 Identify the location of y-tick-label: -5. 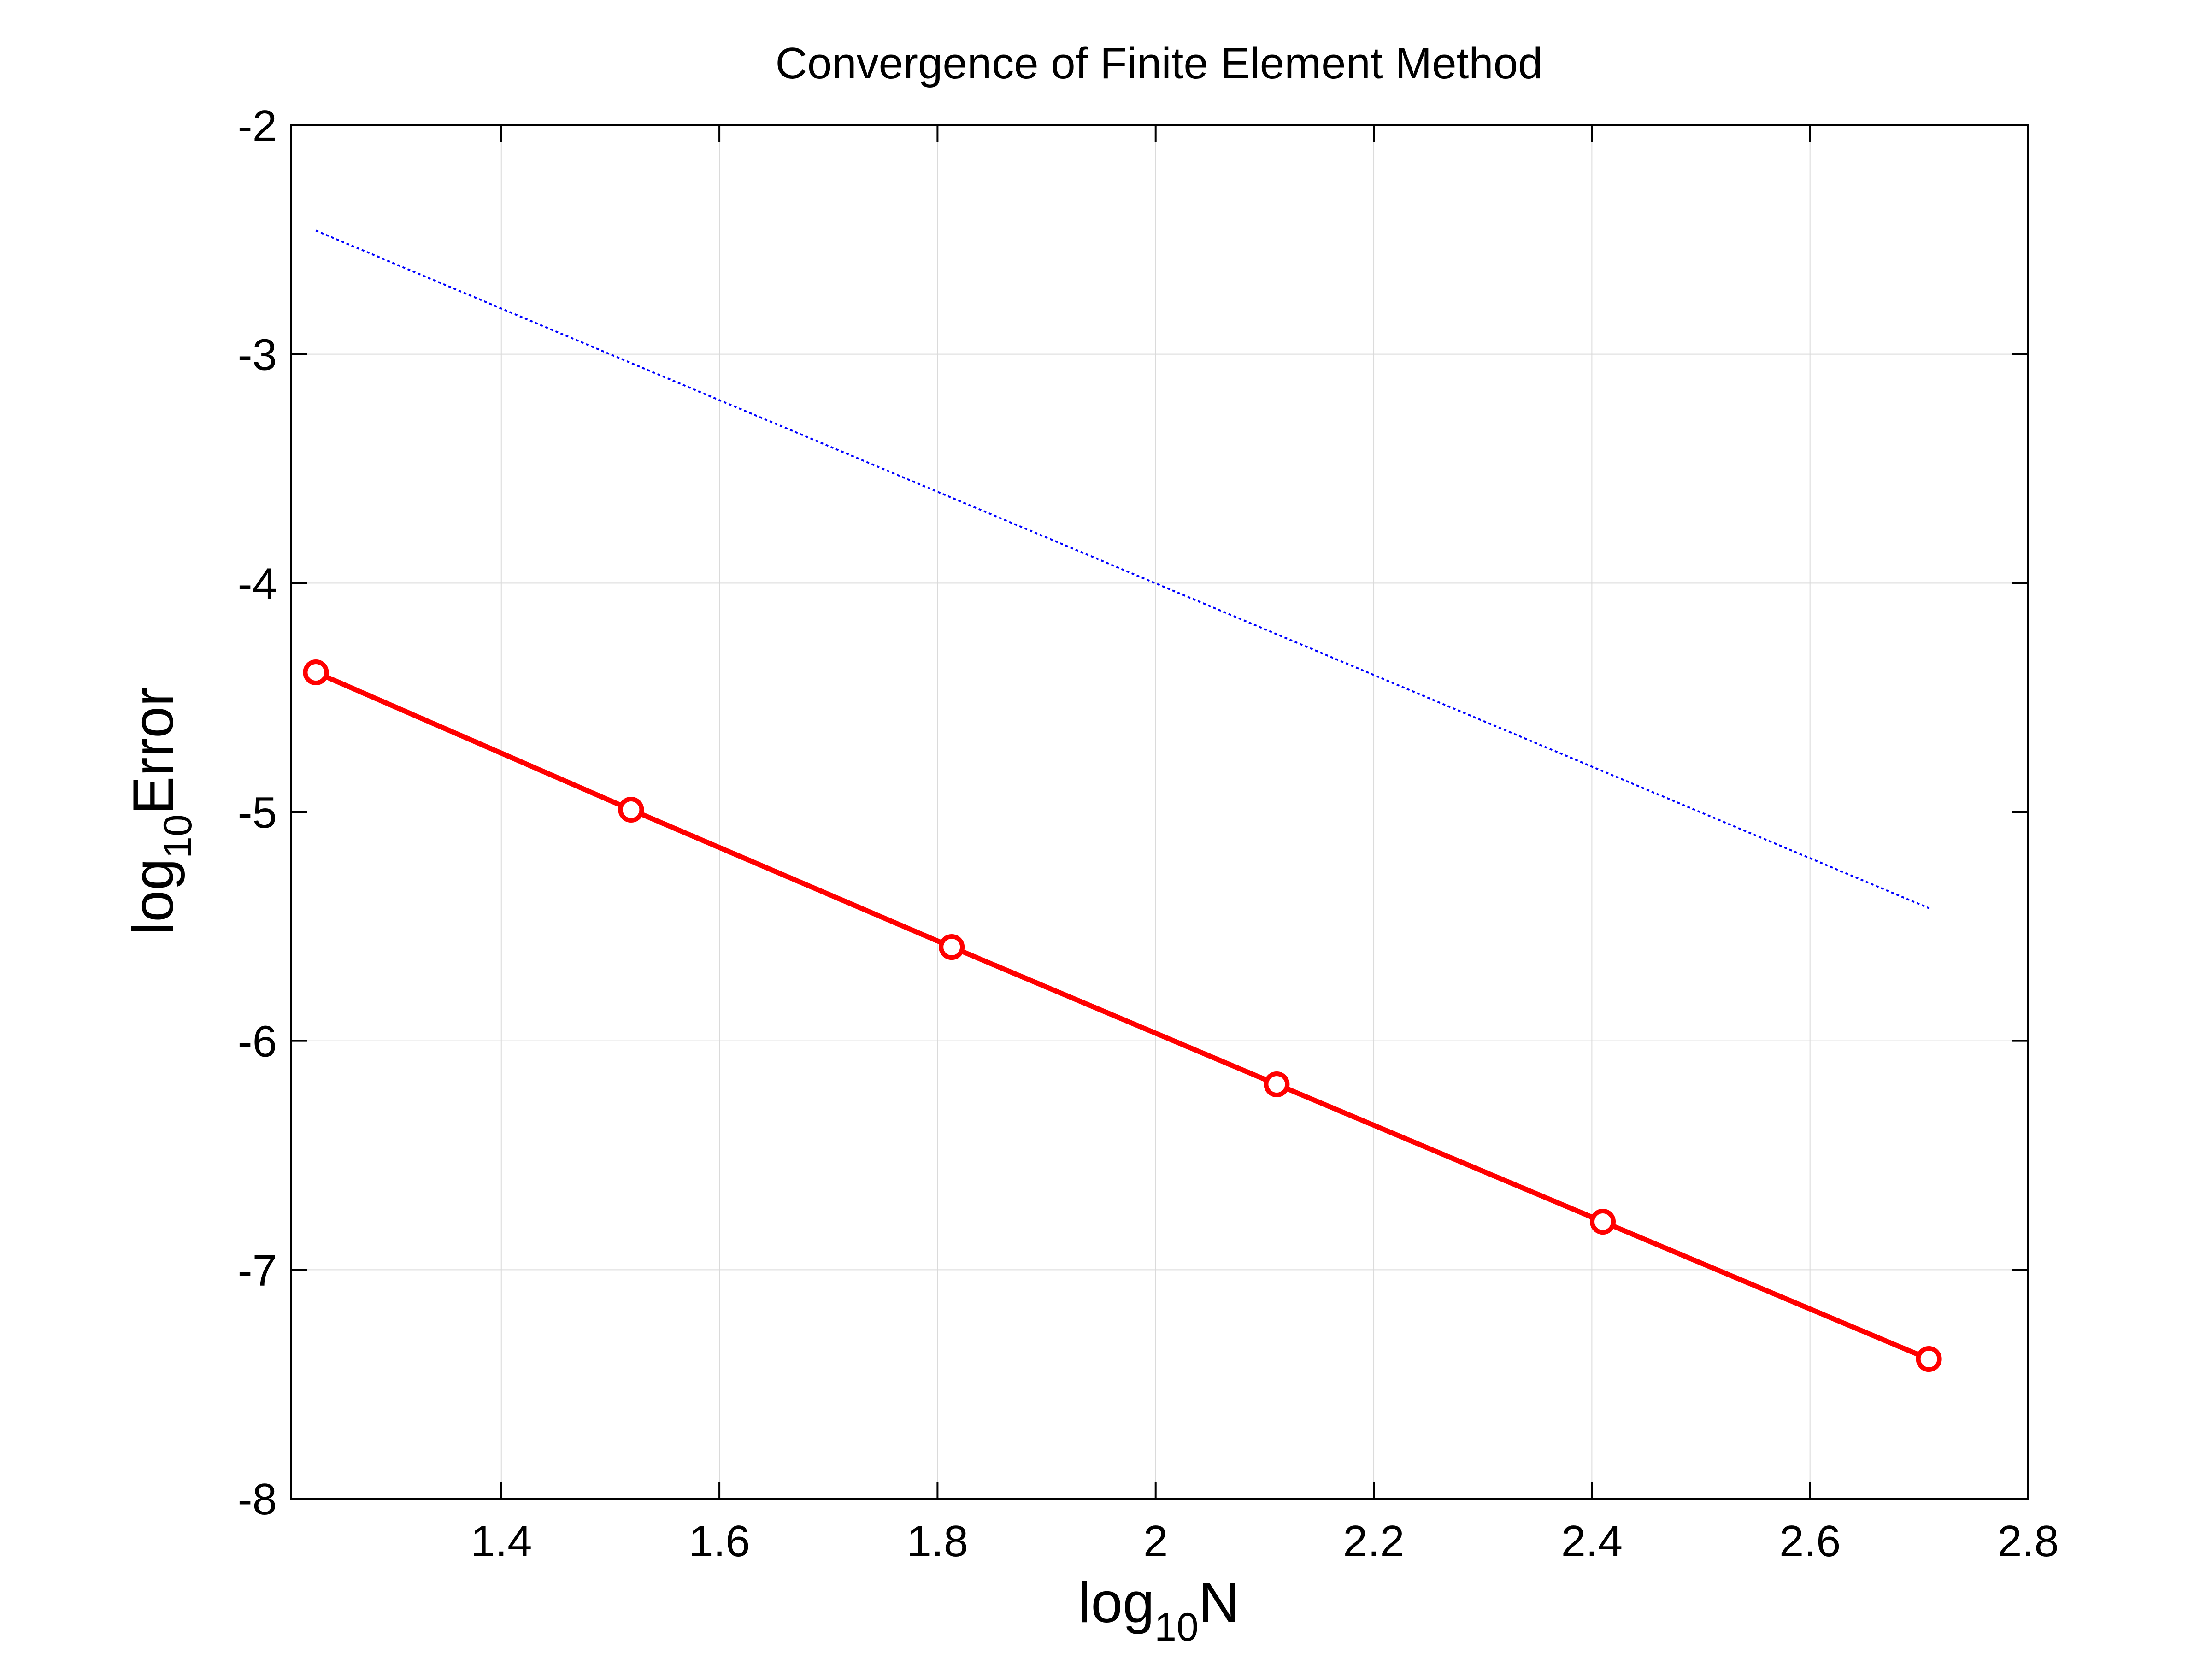
(257, 812).